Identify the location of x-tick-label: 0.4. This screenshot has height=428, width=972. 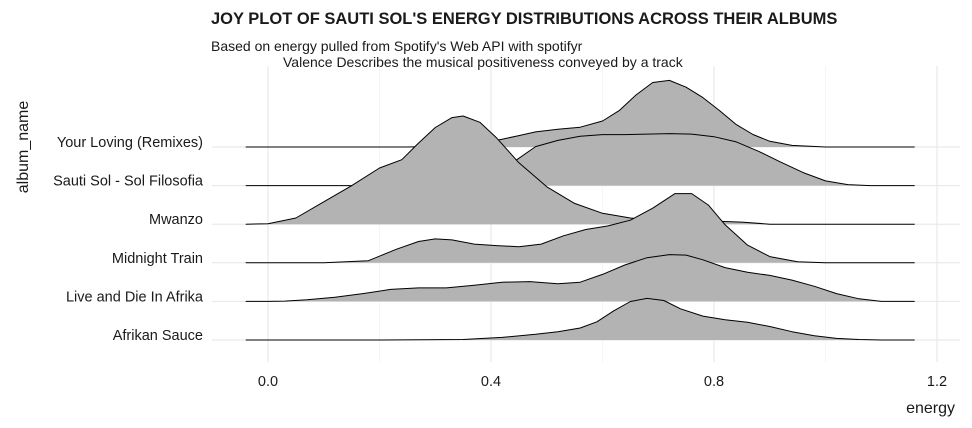
(491, 382).